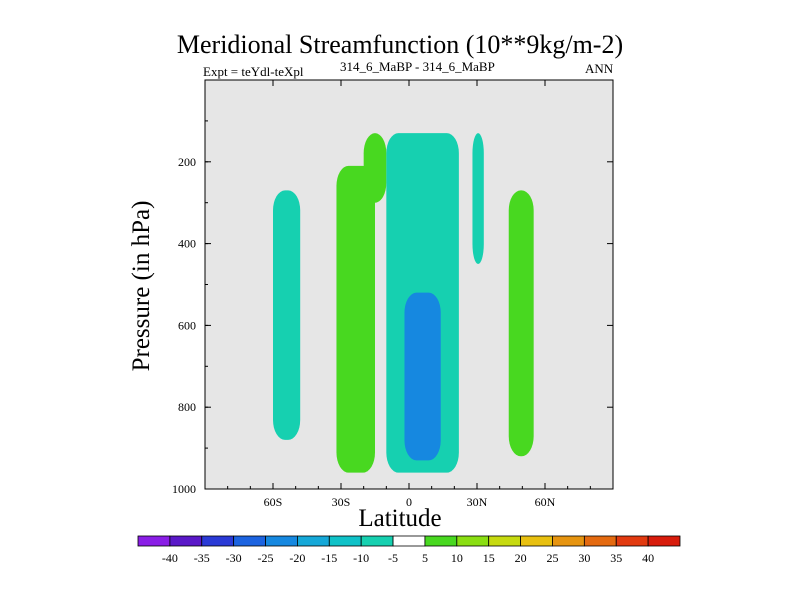 This screenshot has width=800, height=600. Describe the element at coordinates (409, 550) in the screenshot. I see `colorbar: -40 -35 -30 -25 -20 -15 -10 -5 5 10 15 20 25 30 35 40` at that location.